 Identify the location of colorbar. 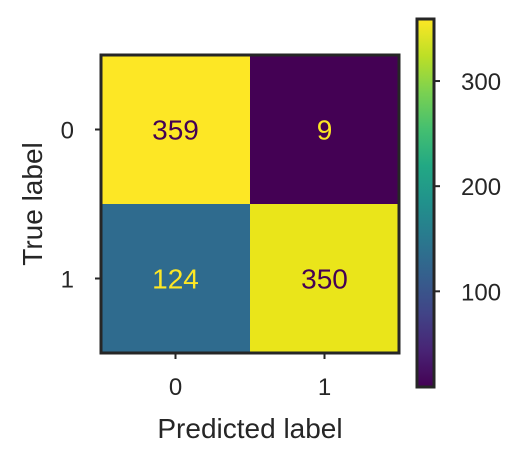
(425, 203).